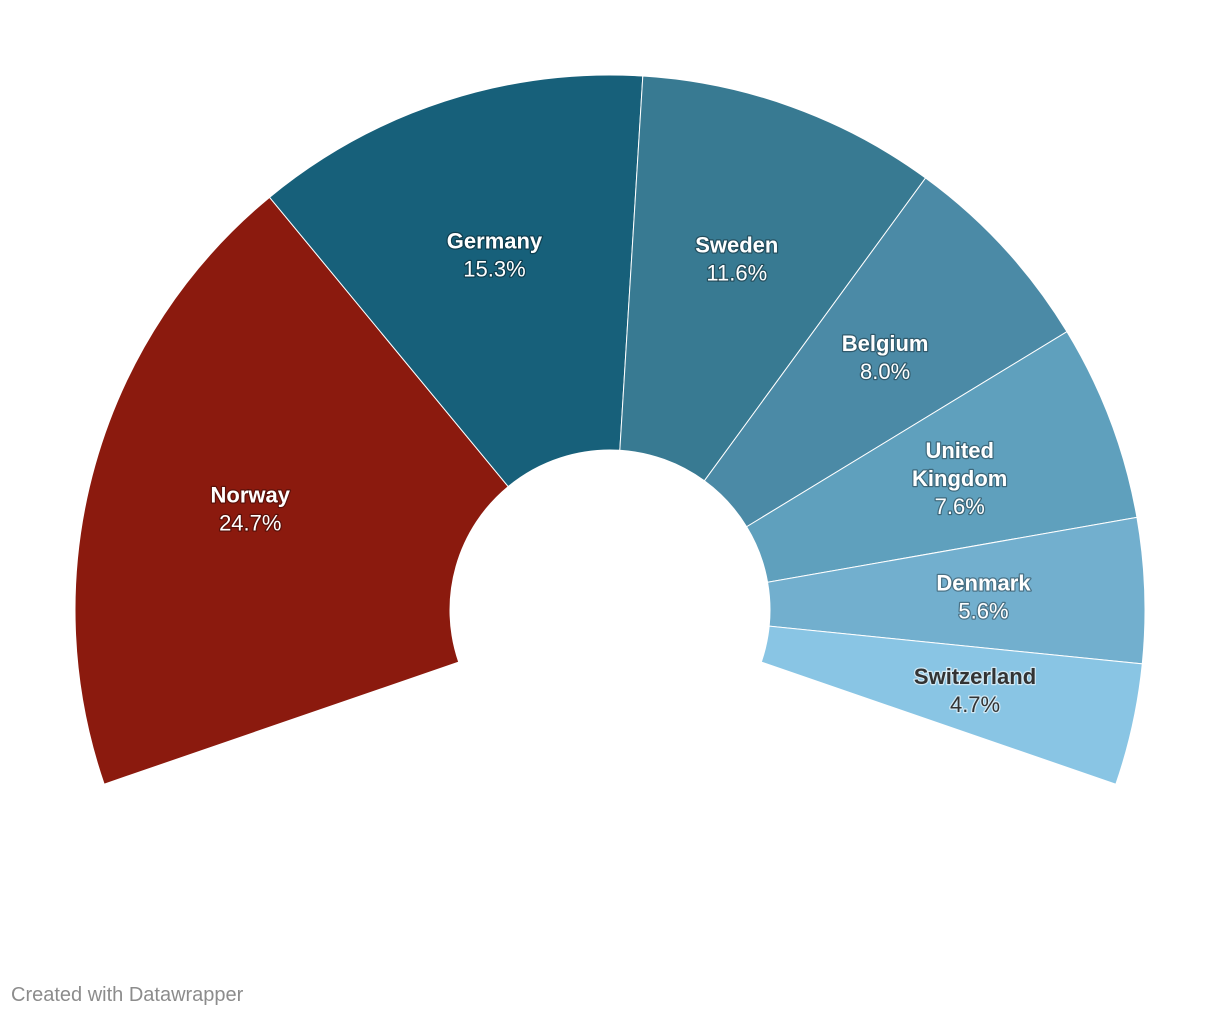 Image resolution: width=1220 pixels, height=1020 pixels. I want to click on datawrapper-credit: Created with Datawrapper, so click(127, 995).